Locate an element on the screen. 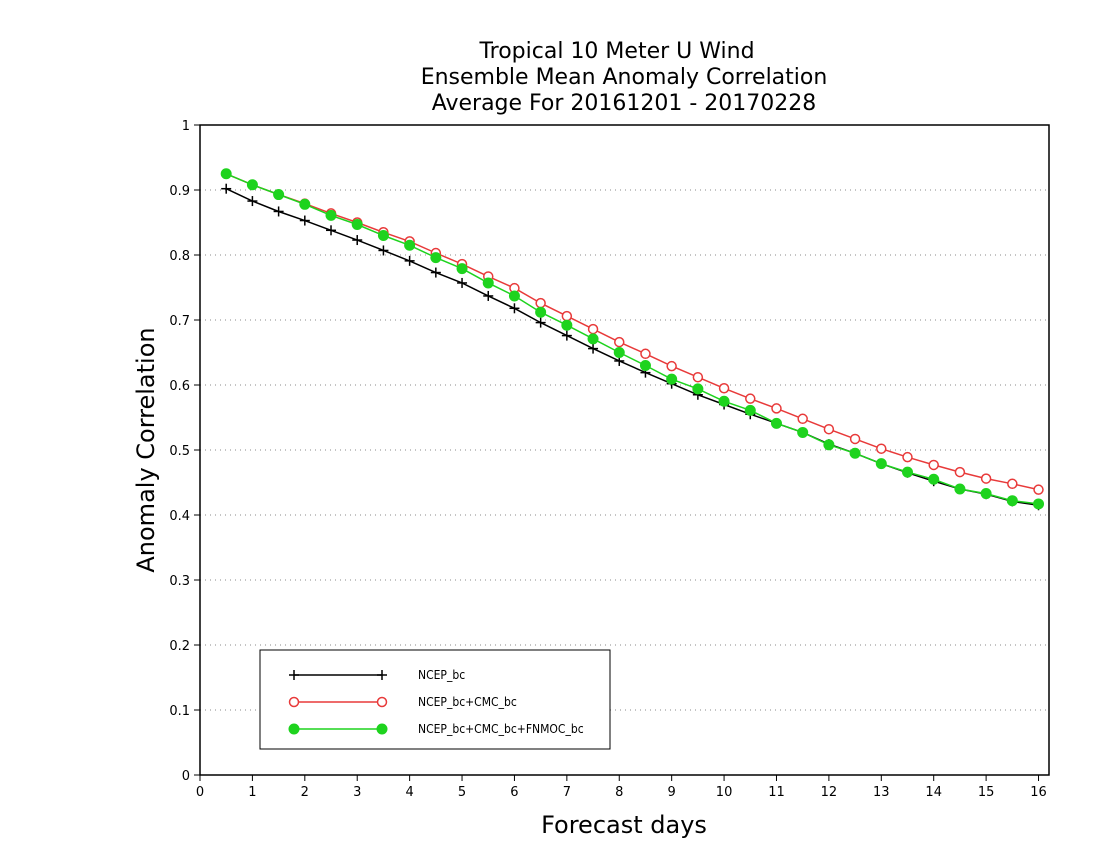 Image resolution: width=1100 pixels, height=850 pixels. y-tick-label: 0 is located at coordinates (186, 776).